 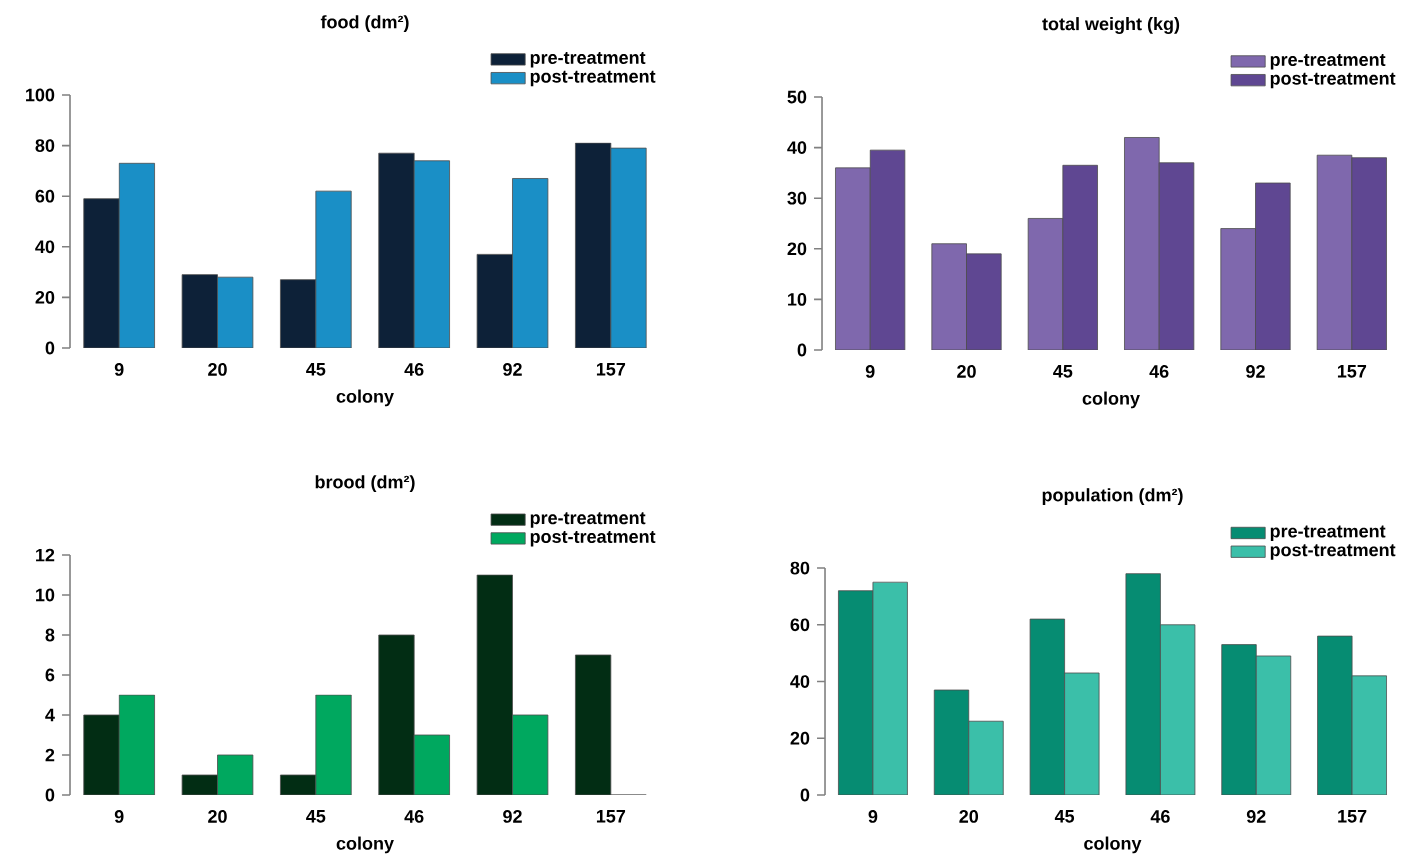 What do you see at coordinates (797, 97) in the screenshot?
I see `y-tick-label: 50` at bounding box center [797, 97].